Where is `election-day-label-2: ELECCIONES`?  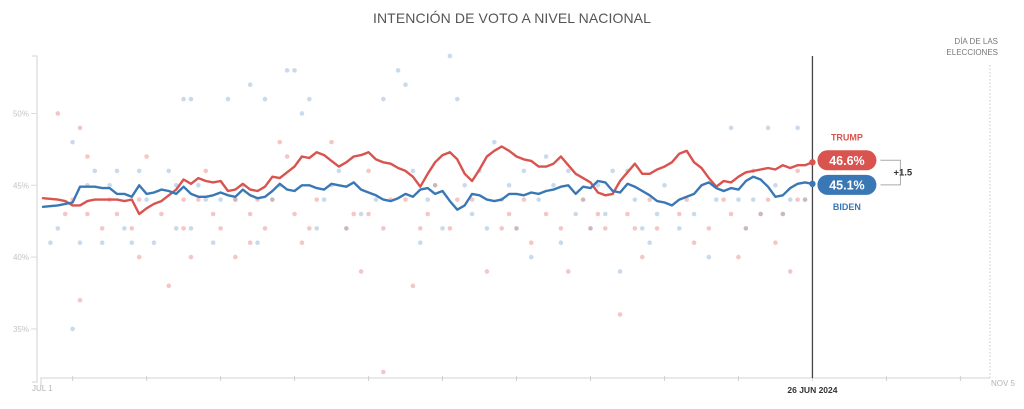
election-day-label-2: ELECCIONES is located at coordinates (972, 52).